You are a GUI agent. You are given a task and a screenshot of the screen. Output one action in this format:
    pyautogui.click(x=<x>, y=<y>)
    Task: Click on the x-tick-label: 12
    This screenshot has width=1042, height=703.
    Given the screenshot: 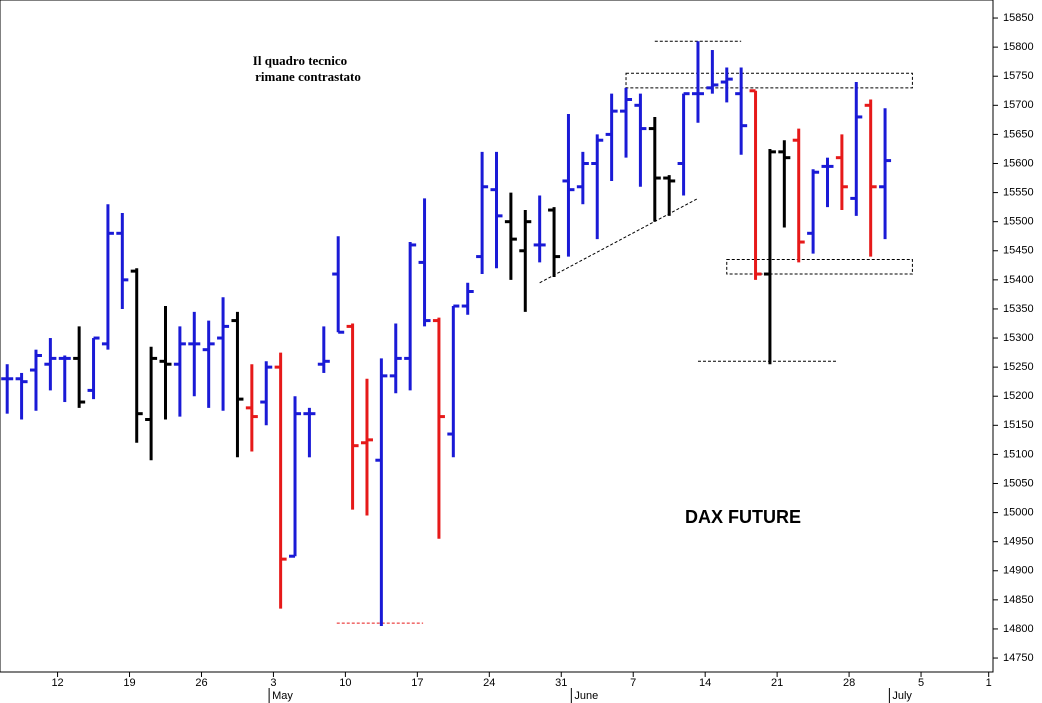 What is the action you would take?
    pyautogui.click(x=57, y=683)
    